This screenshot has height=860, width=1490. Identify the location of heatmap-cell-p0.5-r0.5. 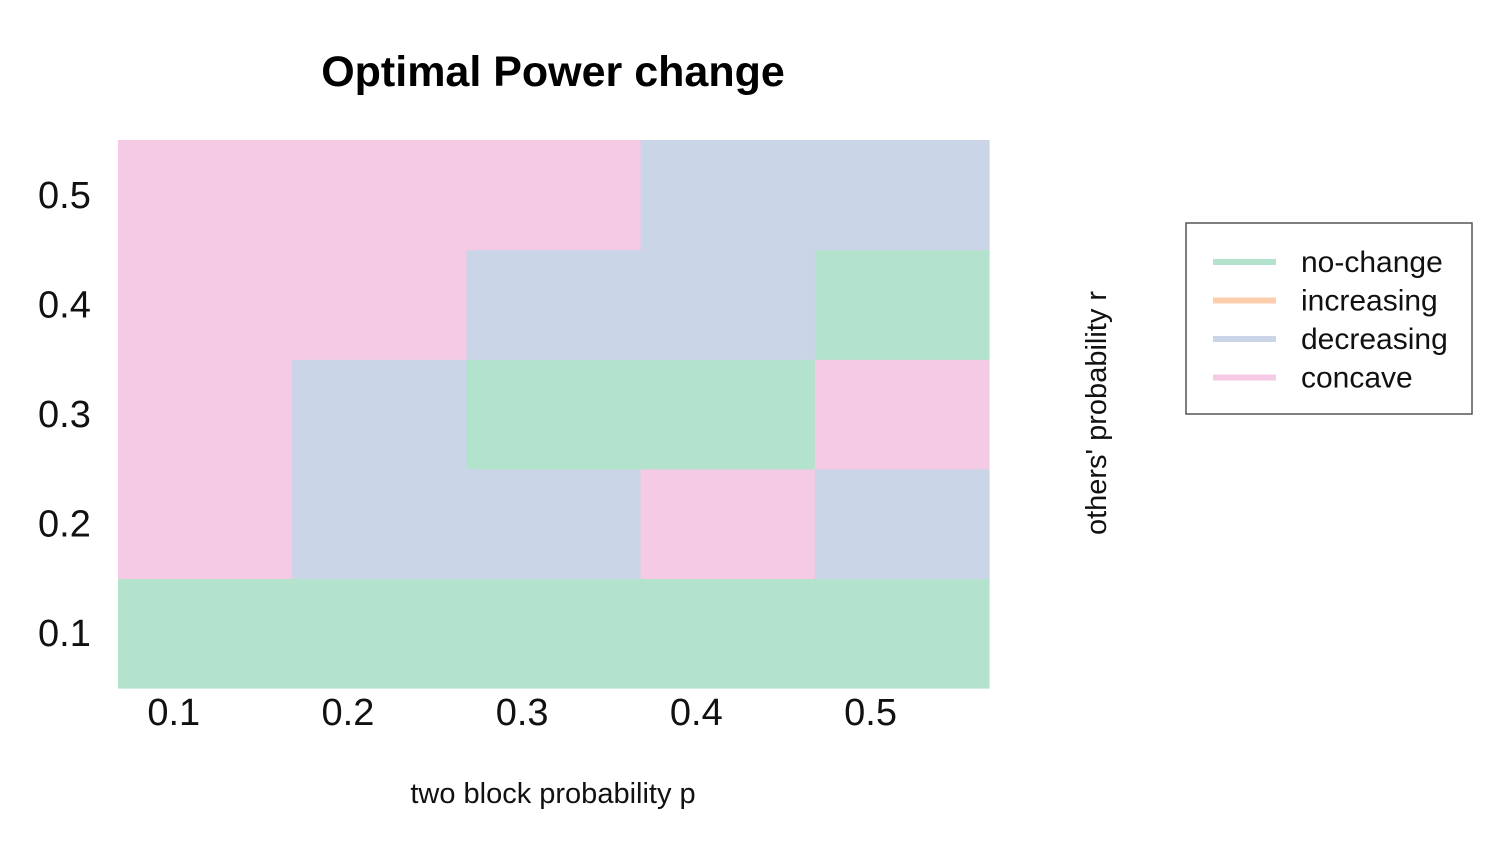
(902, 195).